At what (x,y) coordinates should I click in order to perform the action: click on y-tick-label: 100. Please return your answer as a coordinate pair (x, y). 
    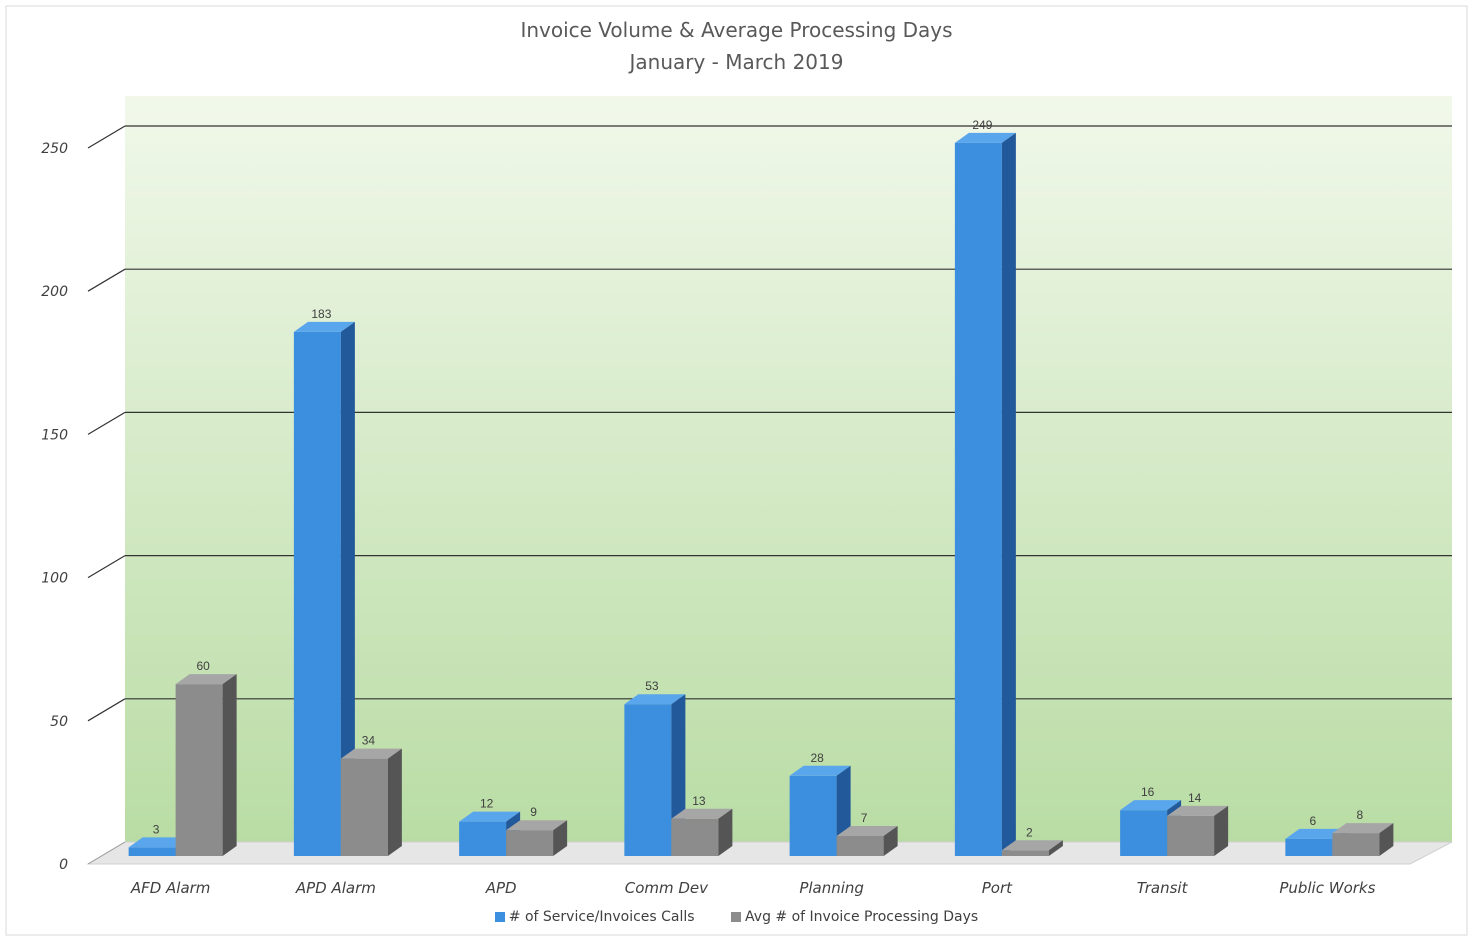
    Looking at the image, I should click on (54, 579).